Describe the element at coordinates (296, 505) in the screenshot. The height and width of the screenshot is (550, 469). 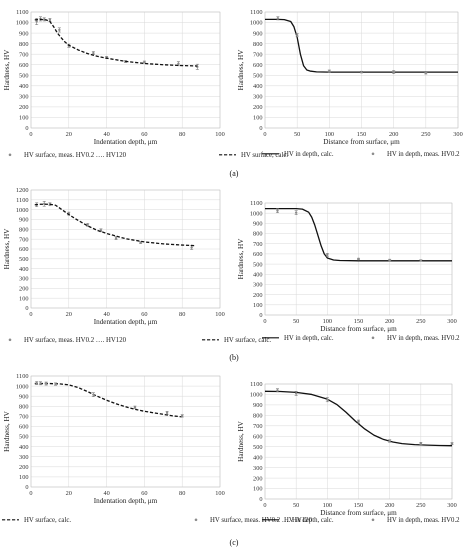
I see `x-tick-label: 50` at that location.